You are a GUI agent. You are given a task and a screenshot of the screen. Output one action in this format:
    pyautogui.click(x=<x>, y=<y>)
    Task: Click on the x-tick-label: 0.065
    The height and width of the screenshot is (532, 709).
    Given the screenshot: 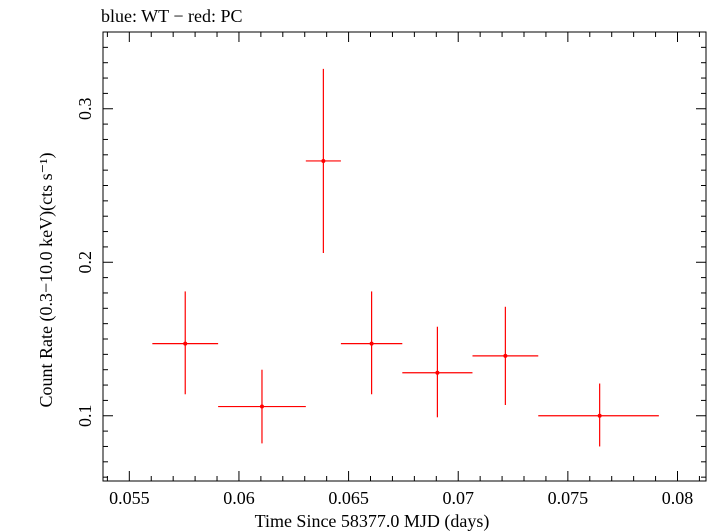 What is the action you would take?
    pyautogui.click(x=348, y=498)
    